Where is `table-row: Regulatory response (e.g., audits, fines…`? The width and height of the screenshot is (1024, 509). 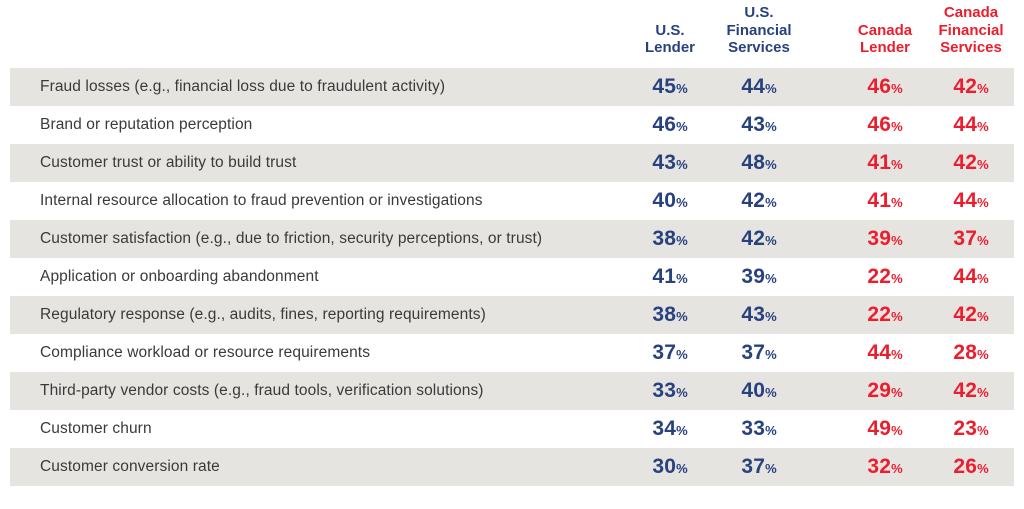 table-row: Regulatory response (e.g., audits, fines… is located at coordinates (512, 315).